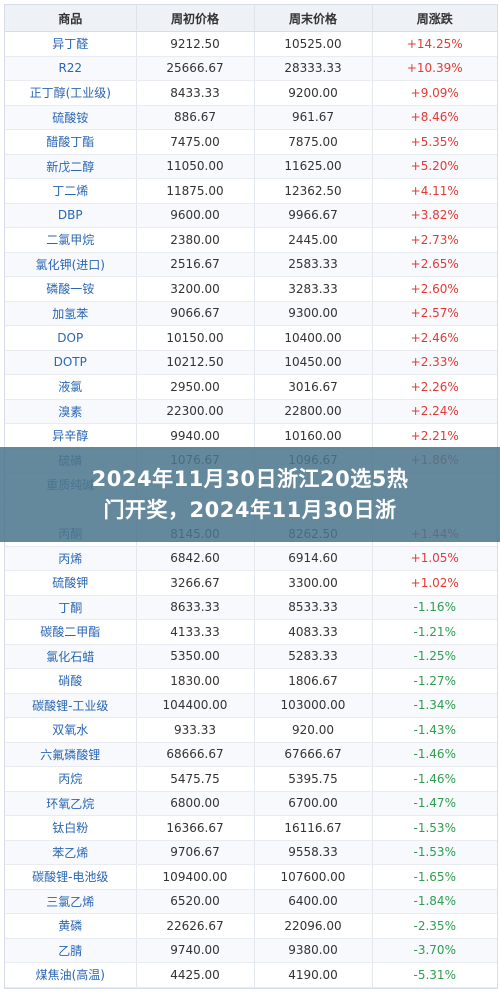  I want to click on commodity-name-cell: 硫酸铵, so click(71, 117).